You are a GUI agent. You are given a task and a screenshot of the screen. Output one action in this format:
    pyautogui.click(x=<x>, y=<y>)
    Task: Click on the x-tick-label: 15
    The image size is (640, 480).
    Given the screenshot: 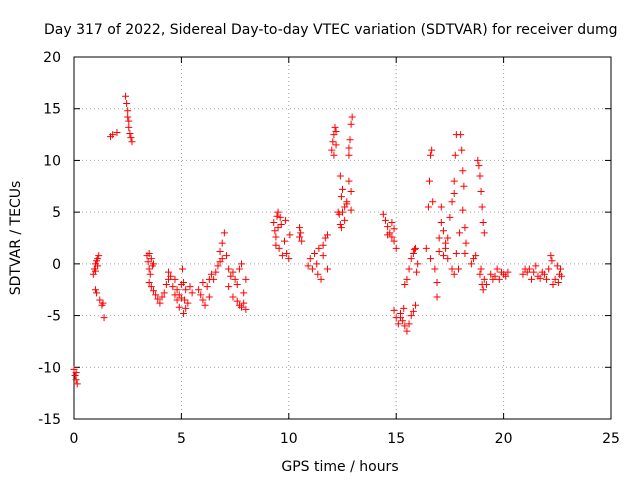 What is the action you would take?
    pyautogui.click(x=396, y=439)
    